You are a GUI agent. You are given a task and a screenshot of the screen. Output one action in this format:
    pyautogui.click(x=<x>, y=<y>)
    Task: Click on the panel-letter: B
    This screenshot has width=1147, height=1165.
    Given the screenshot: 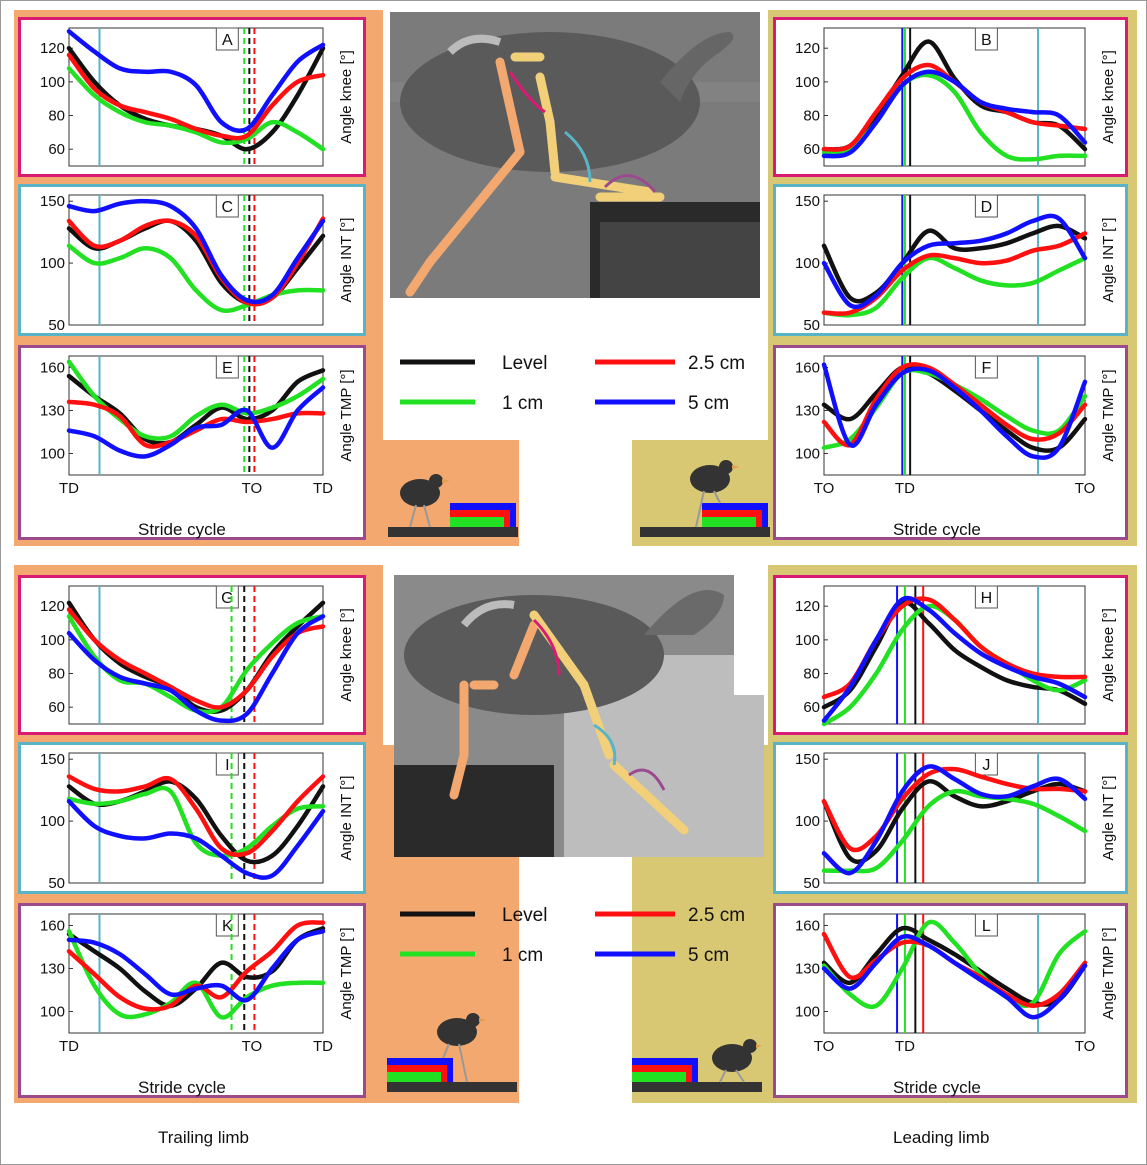 What is the action you would take?
    pyautogui.click(x=986, y=40)
    